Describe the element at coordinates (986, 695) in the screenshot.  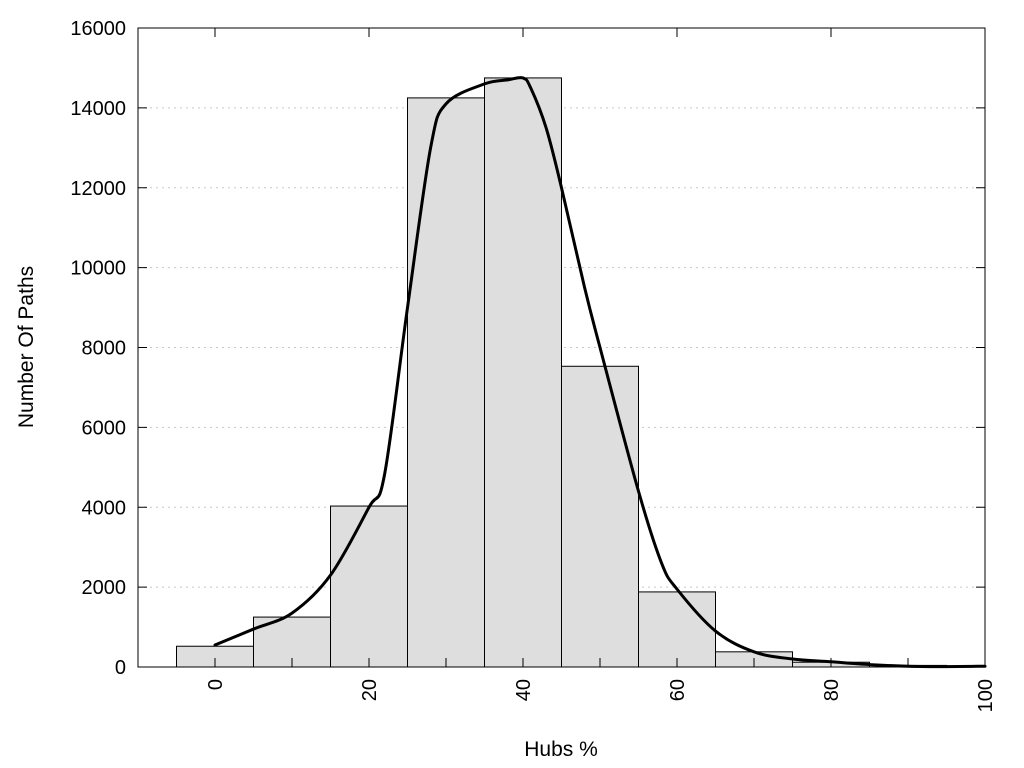
I see `x-tick-label: 100` at that location.